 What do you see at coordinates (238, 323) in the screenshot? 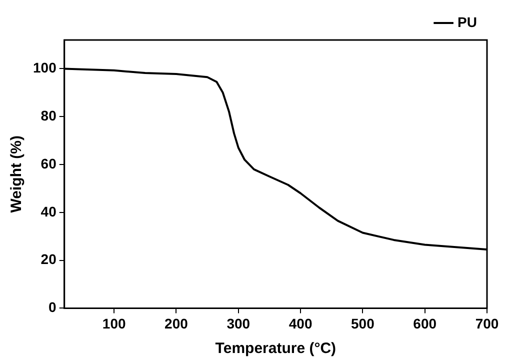
I see `x-tick-label: 300` at bounding box center [238, 323].